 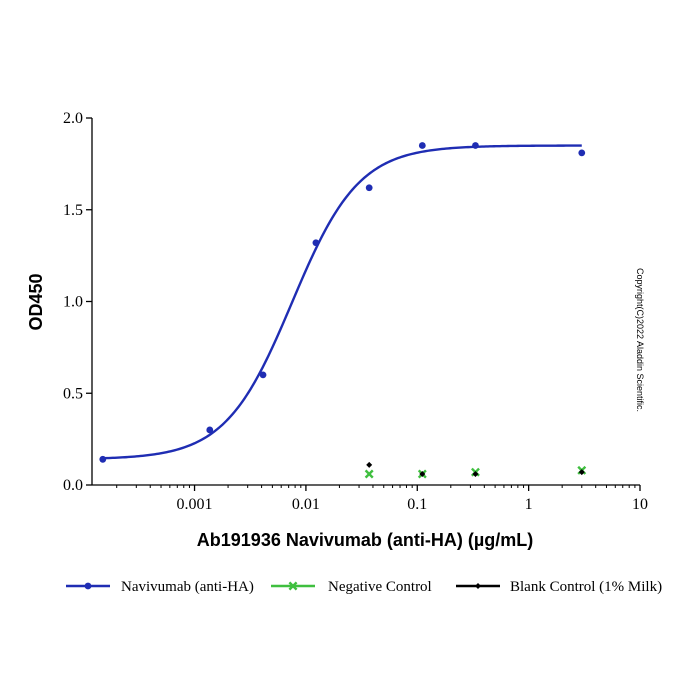 I want to click on x-tick-label: 1, so click(x=529, y=504).